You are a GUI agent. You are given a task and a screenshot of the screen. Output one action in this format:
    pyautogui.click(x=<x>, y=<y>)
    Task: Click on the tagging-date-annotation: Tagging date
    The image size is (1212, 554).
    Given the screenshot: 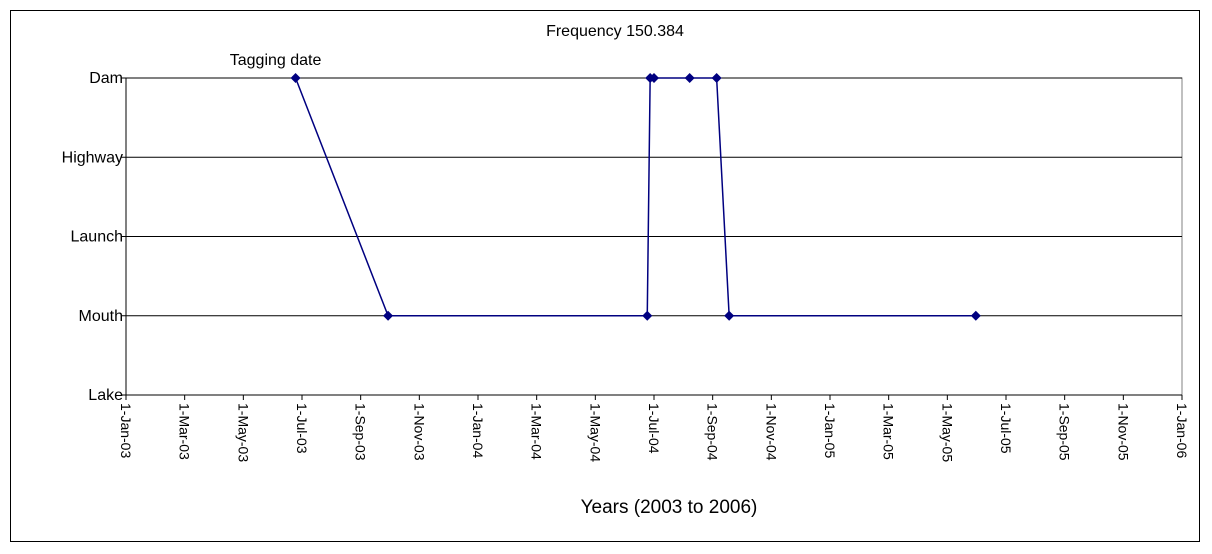 What is the action you would take?
    pyautogui.click(x=276, y=60)
    